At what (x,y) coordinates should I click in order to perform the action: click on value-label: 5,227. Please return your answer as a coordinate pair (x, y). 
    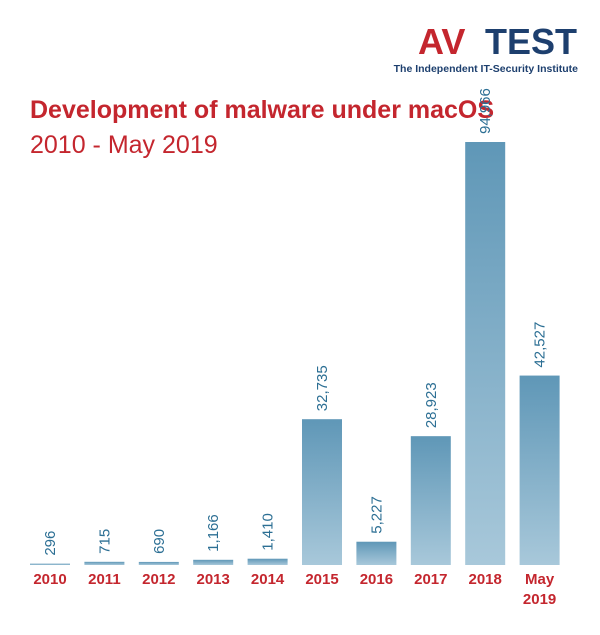
    Looking at the image, I should click on (376, 515).